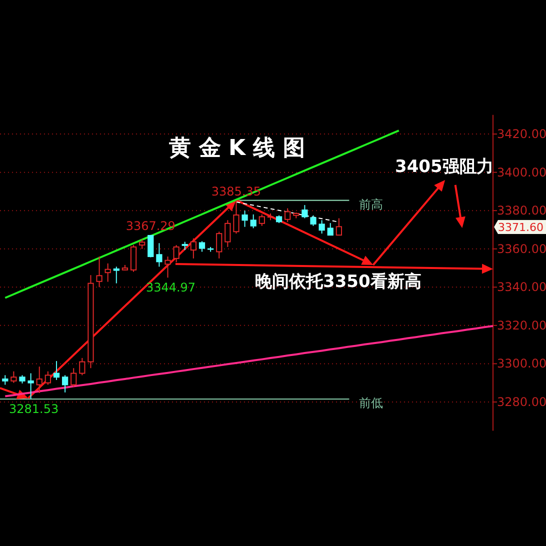  I want to click on annotation: 3281.53, so click(34, 409).